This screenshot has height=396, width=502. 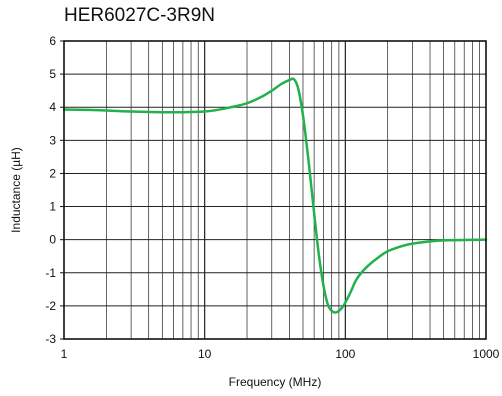 What do you see at coordinates (52, 74) in the screenshot?
I see `y-tick-label: 5` at bounding box center [52, 74].